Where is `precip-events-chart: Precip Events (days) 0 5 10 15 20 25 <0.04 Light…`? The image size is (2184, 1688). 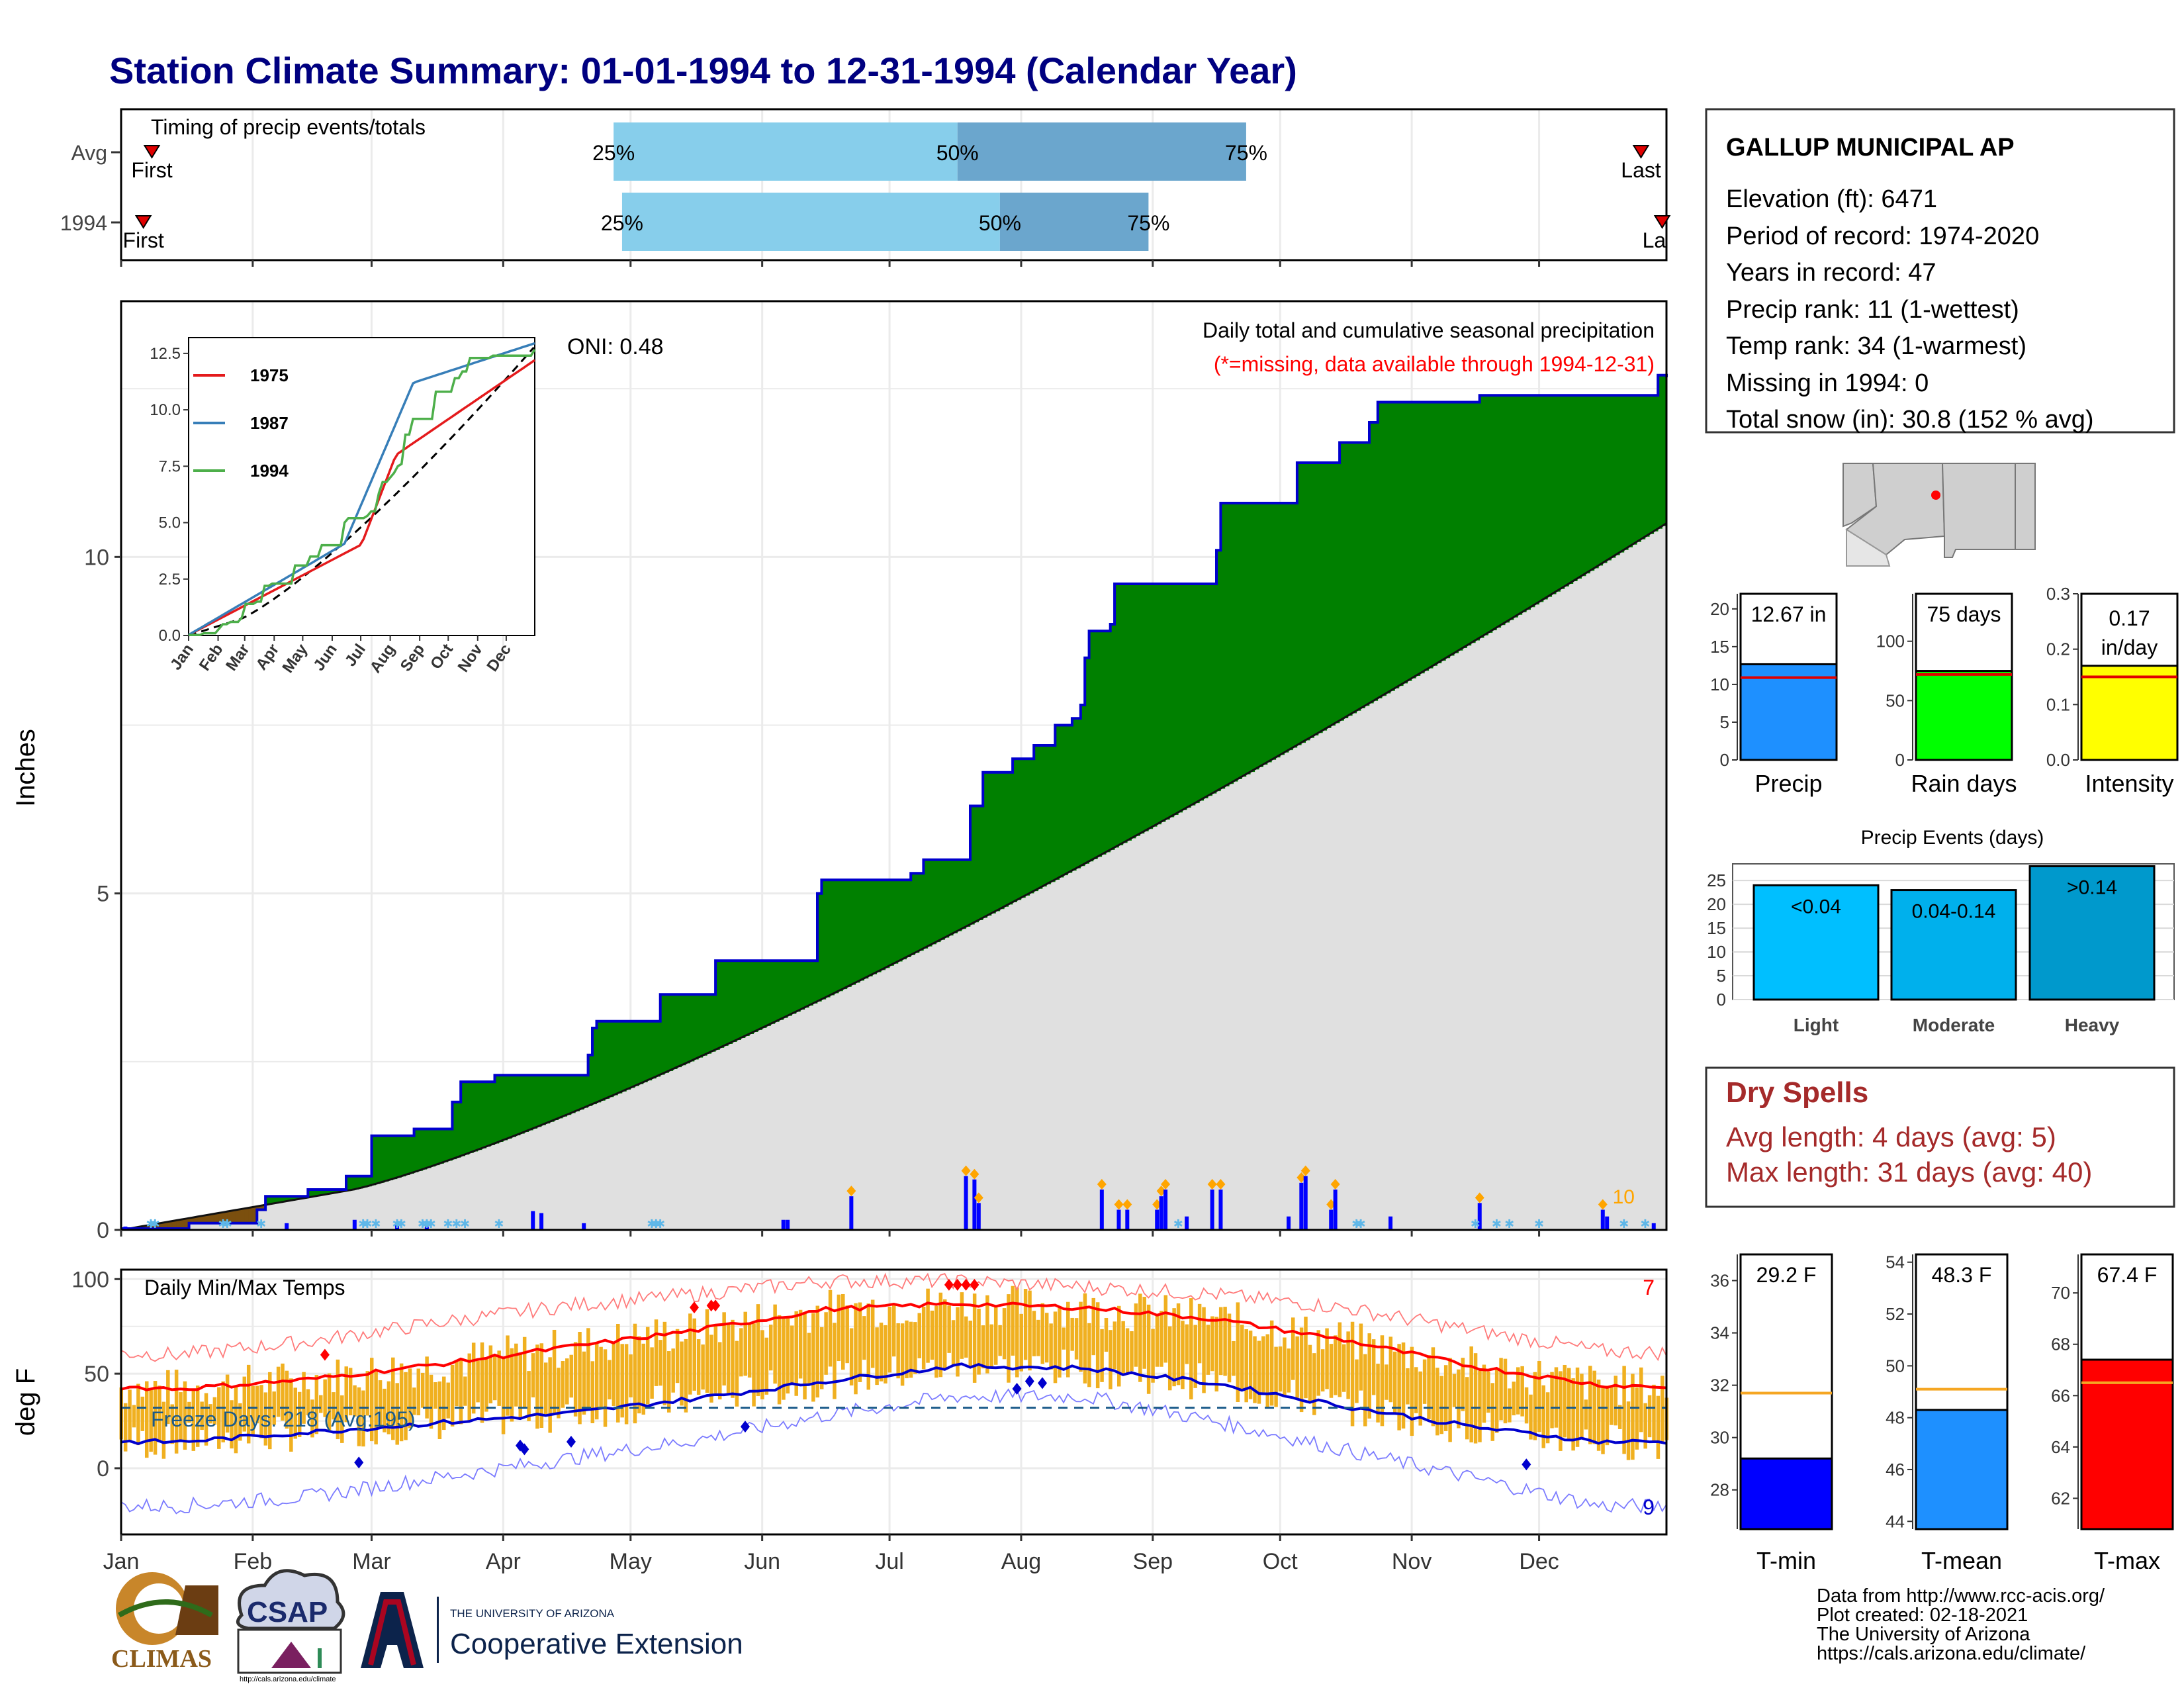 precip-events-chart: Precip Events (days) 0 5 10 15 20 25 <0.04 Light… is located at coordinates (1941, 931).